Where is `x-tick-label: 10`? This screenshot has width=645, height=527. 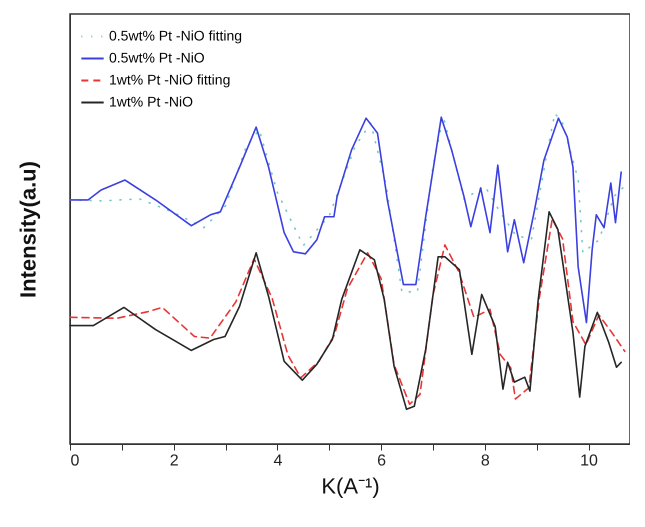 x-tick-label: 10 is located at coordinates (589, 461).